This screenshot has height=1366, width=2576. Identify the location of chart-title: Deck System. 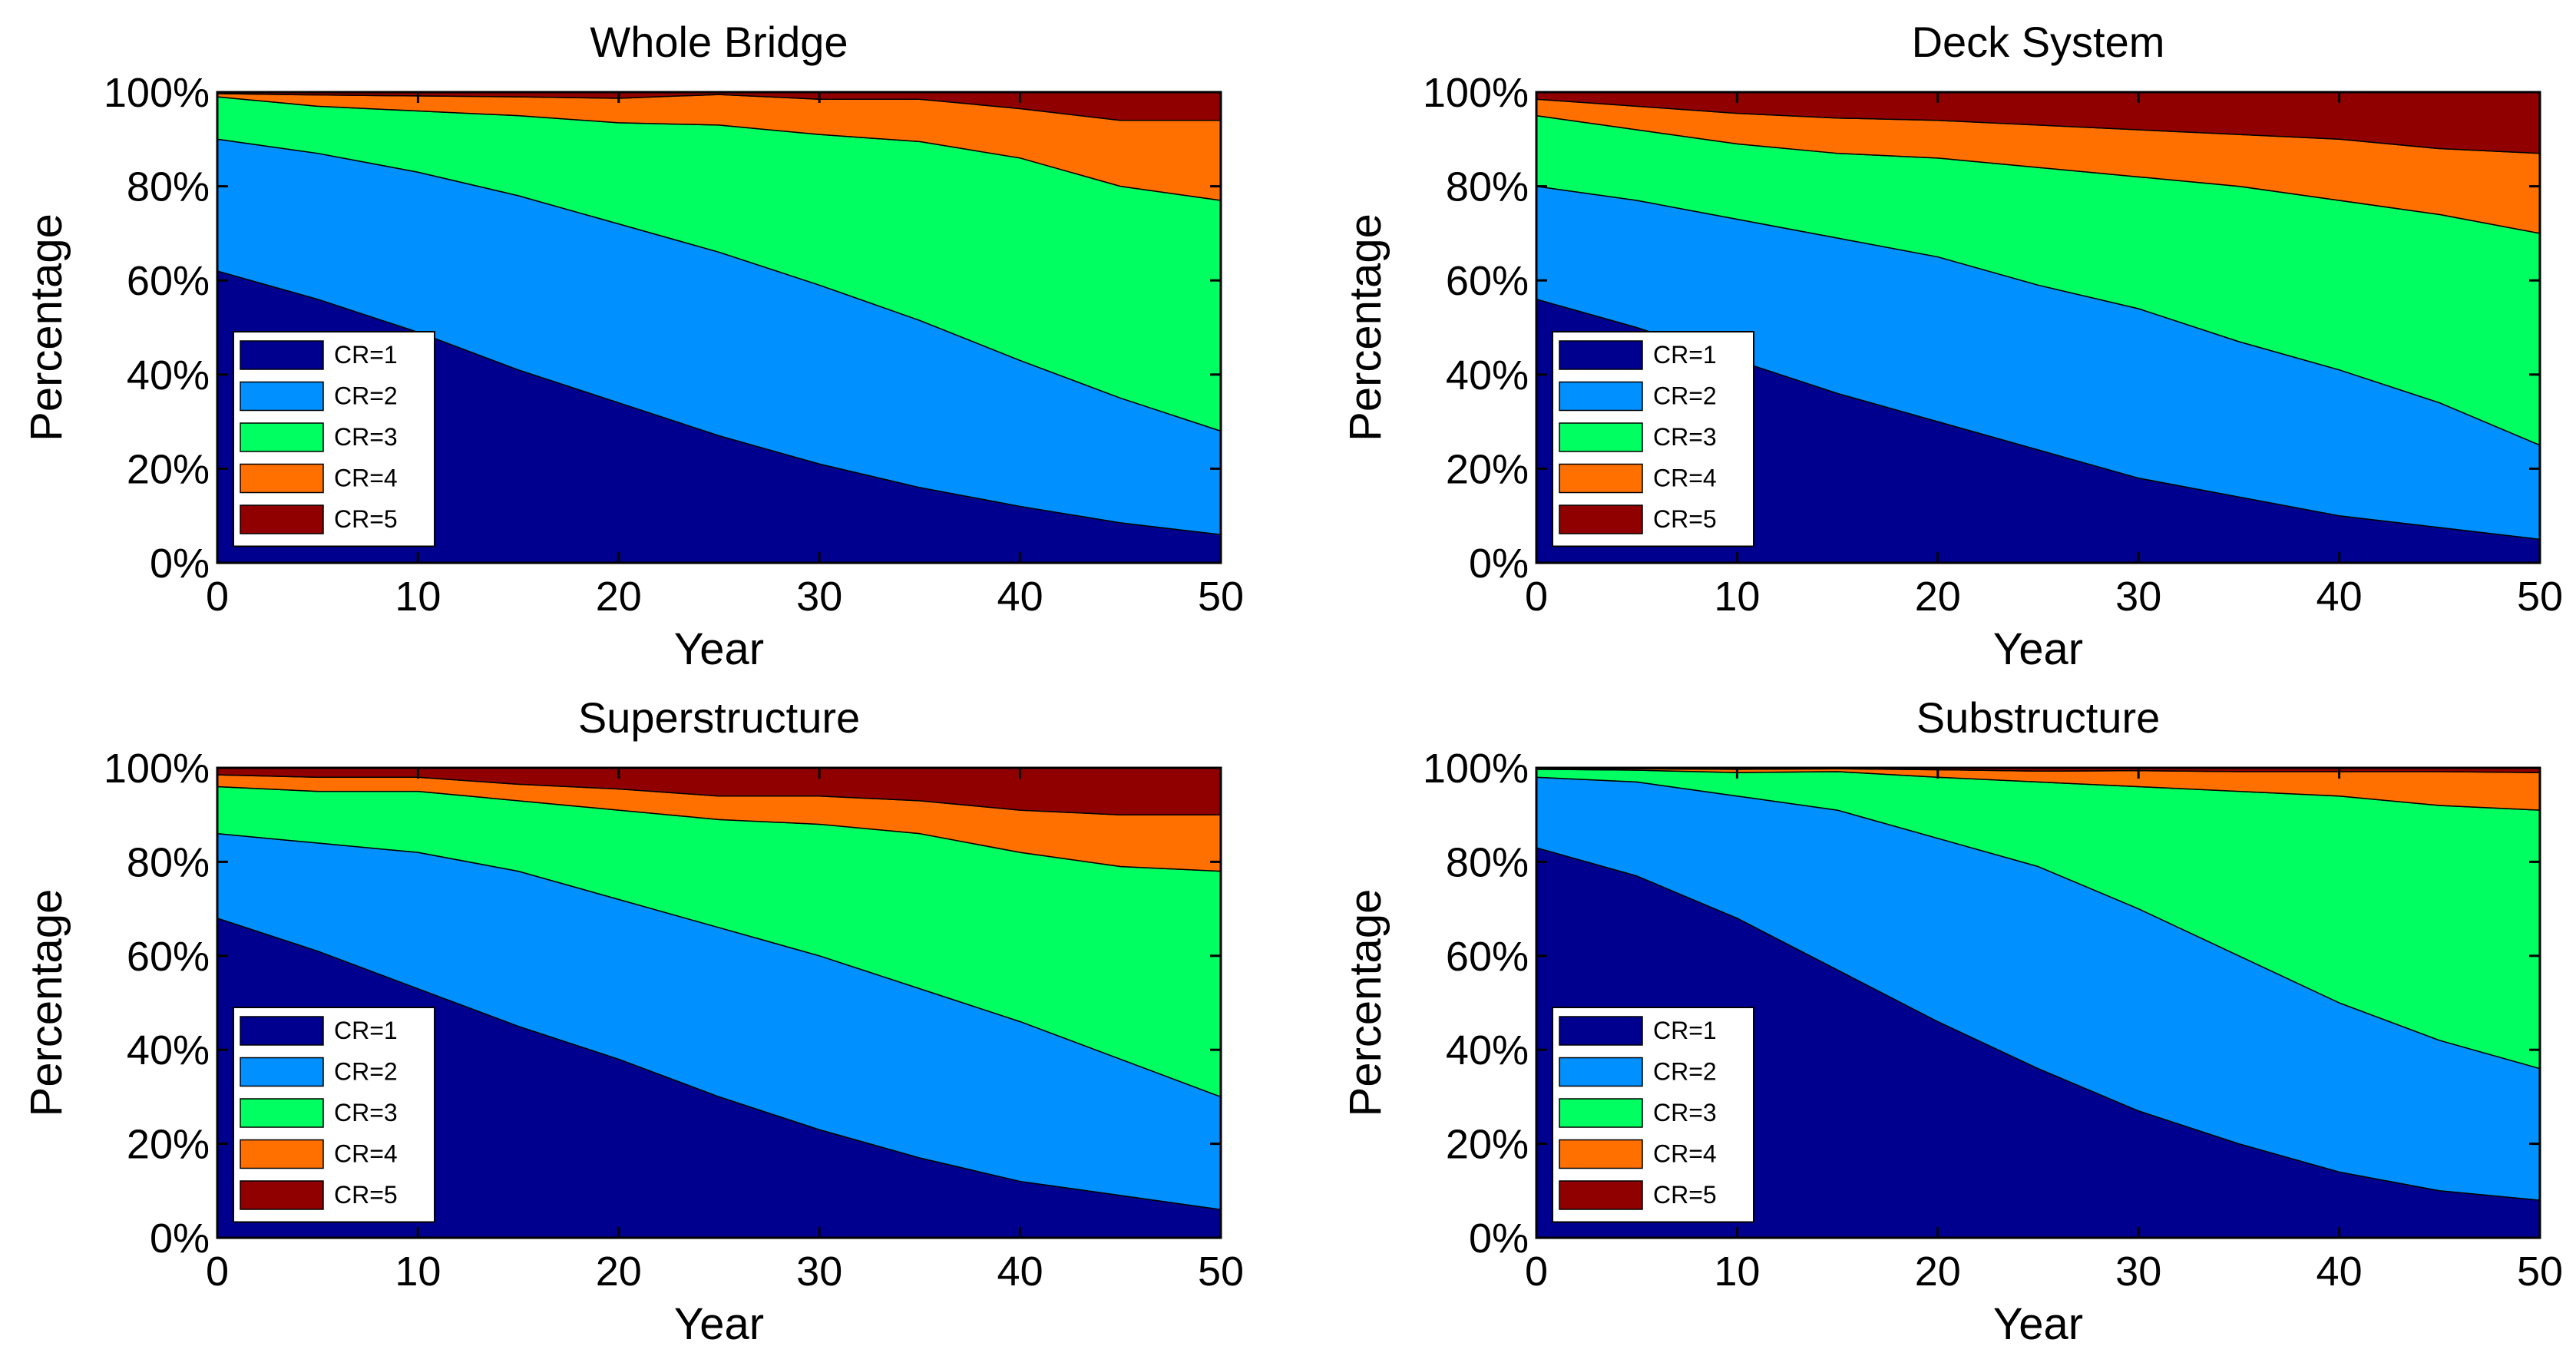
(2039, 42).